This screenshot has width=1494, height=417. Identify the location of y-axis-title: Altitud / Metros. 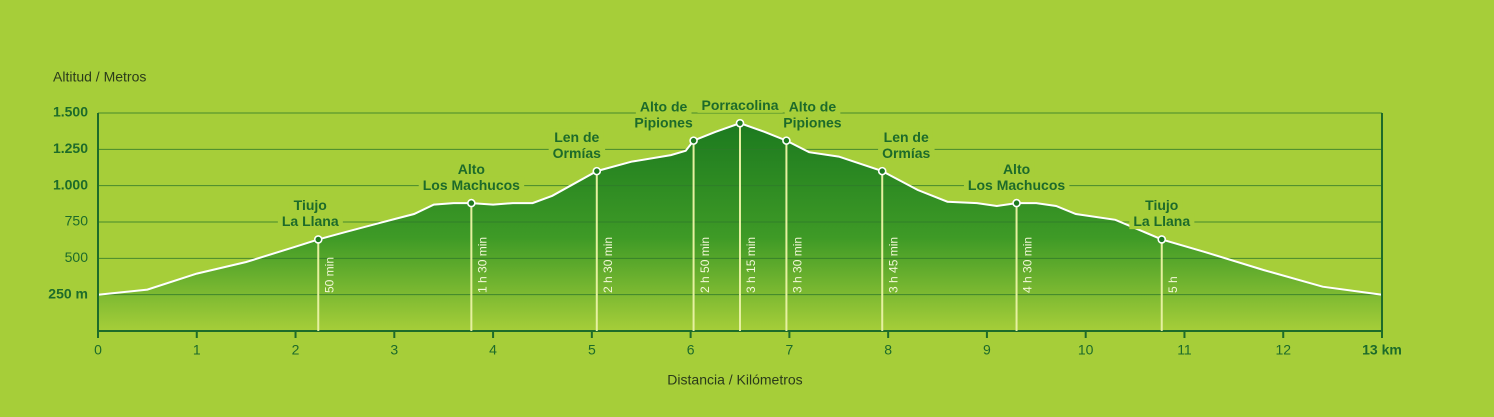
(99, 77).